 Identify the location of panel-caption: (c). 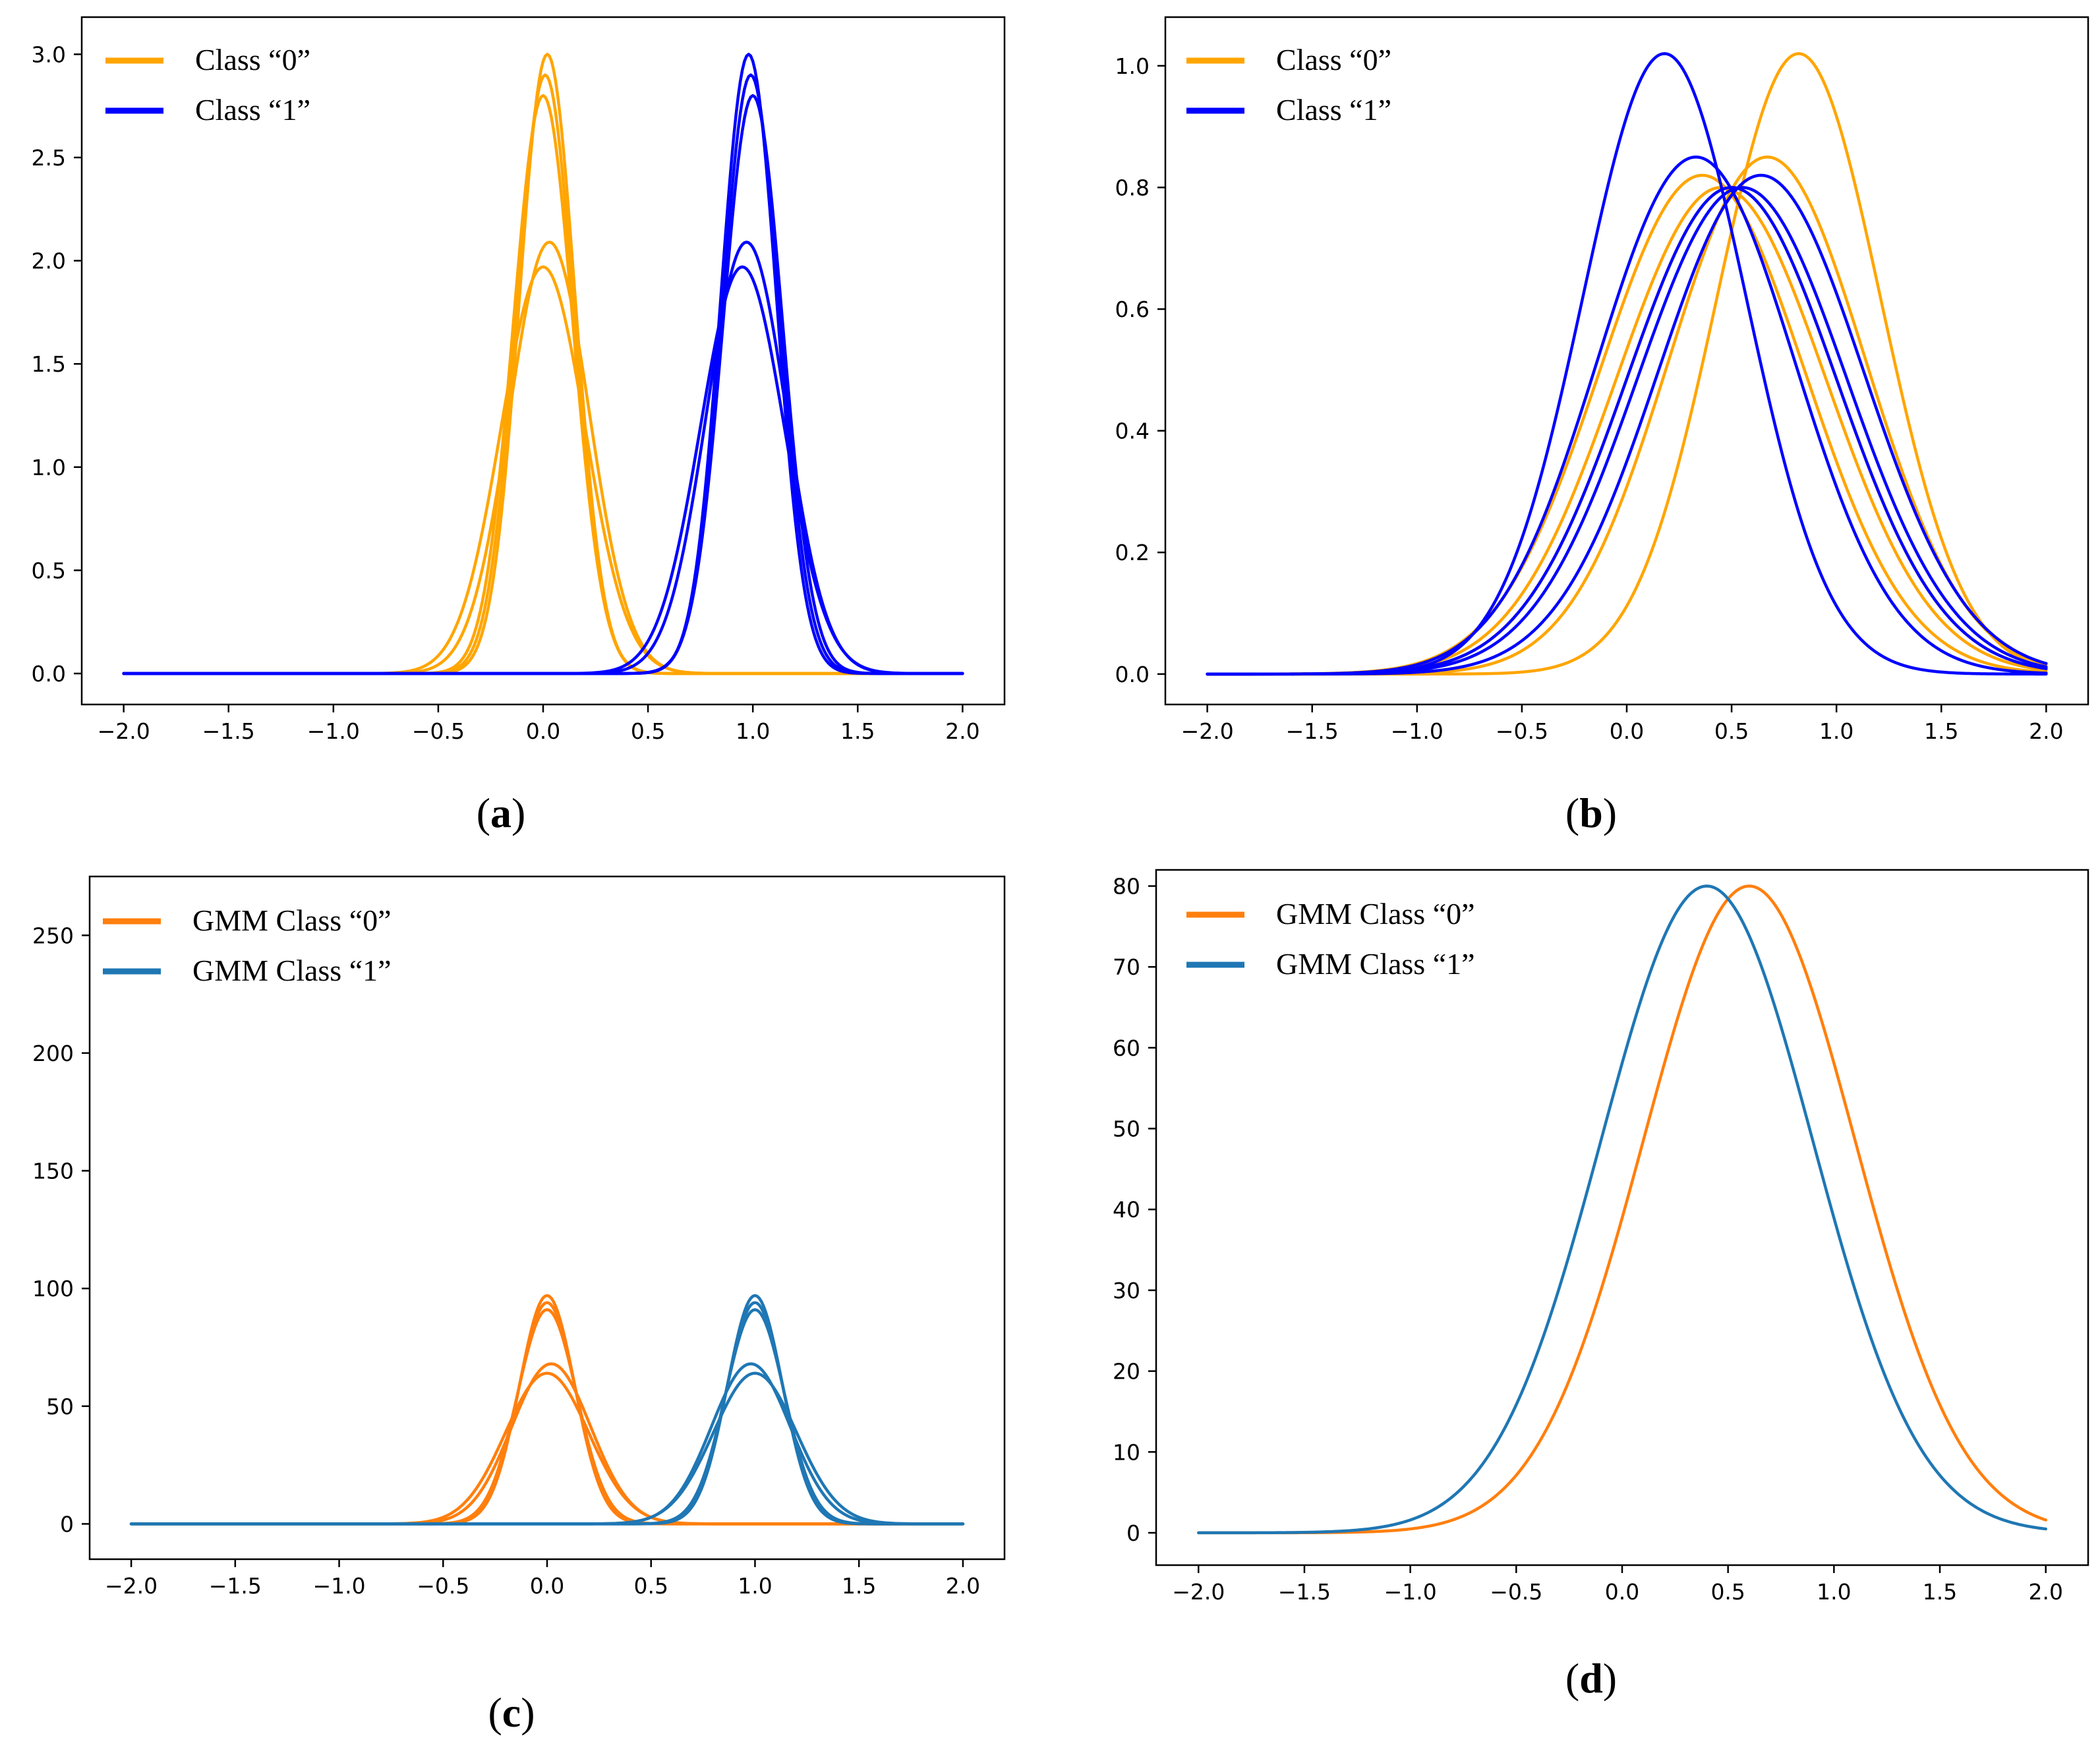
(511, 1713).